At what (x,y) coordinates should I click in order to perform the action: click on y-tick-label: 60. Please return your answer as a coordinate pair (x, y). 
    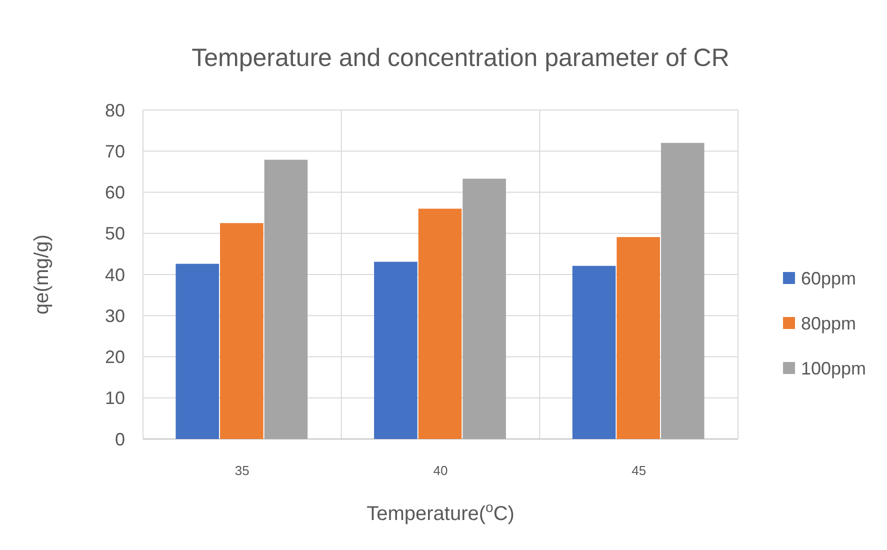
    Looking at the image, I should click on (114, 192).